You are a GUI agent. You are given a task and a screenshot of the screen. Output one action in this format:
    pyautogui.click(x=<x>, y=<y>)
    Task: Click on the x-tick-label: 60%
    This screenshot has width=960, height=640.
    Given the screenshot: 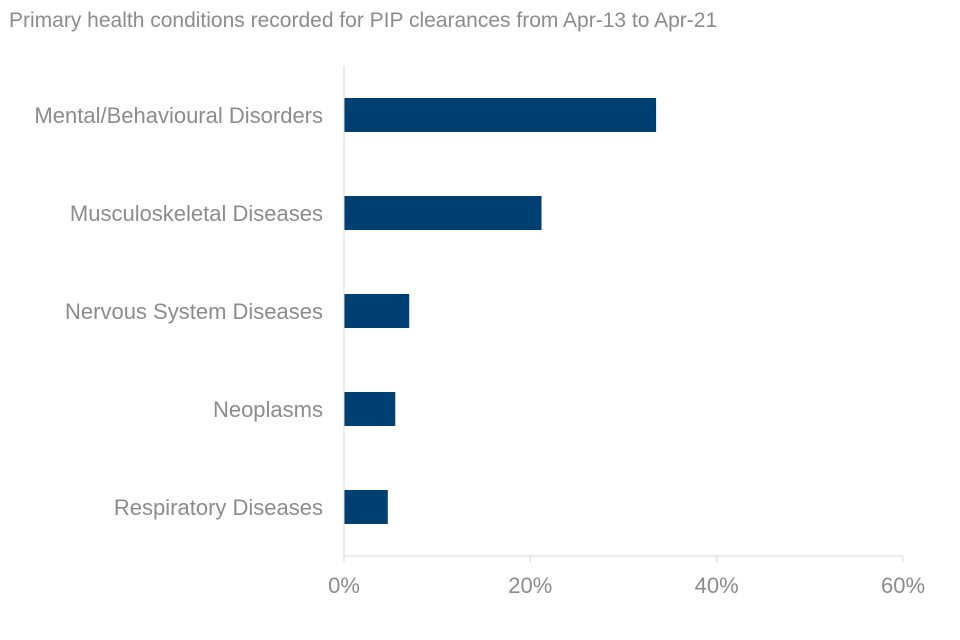 What is the action you would take?
    pyautogui.click(x=903, y=585)
    